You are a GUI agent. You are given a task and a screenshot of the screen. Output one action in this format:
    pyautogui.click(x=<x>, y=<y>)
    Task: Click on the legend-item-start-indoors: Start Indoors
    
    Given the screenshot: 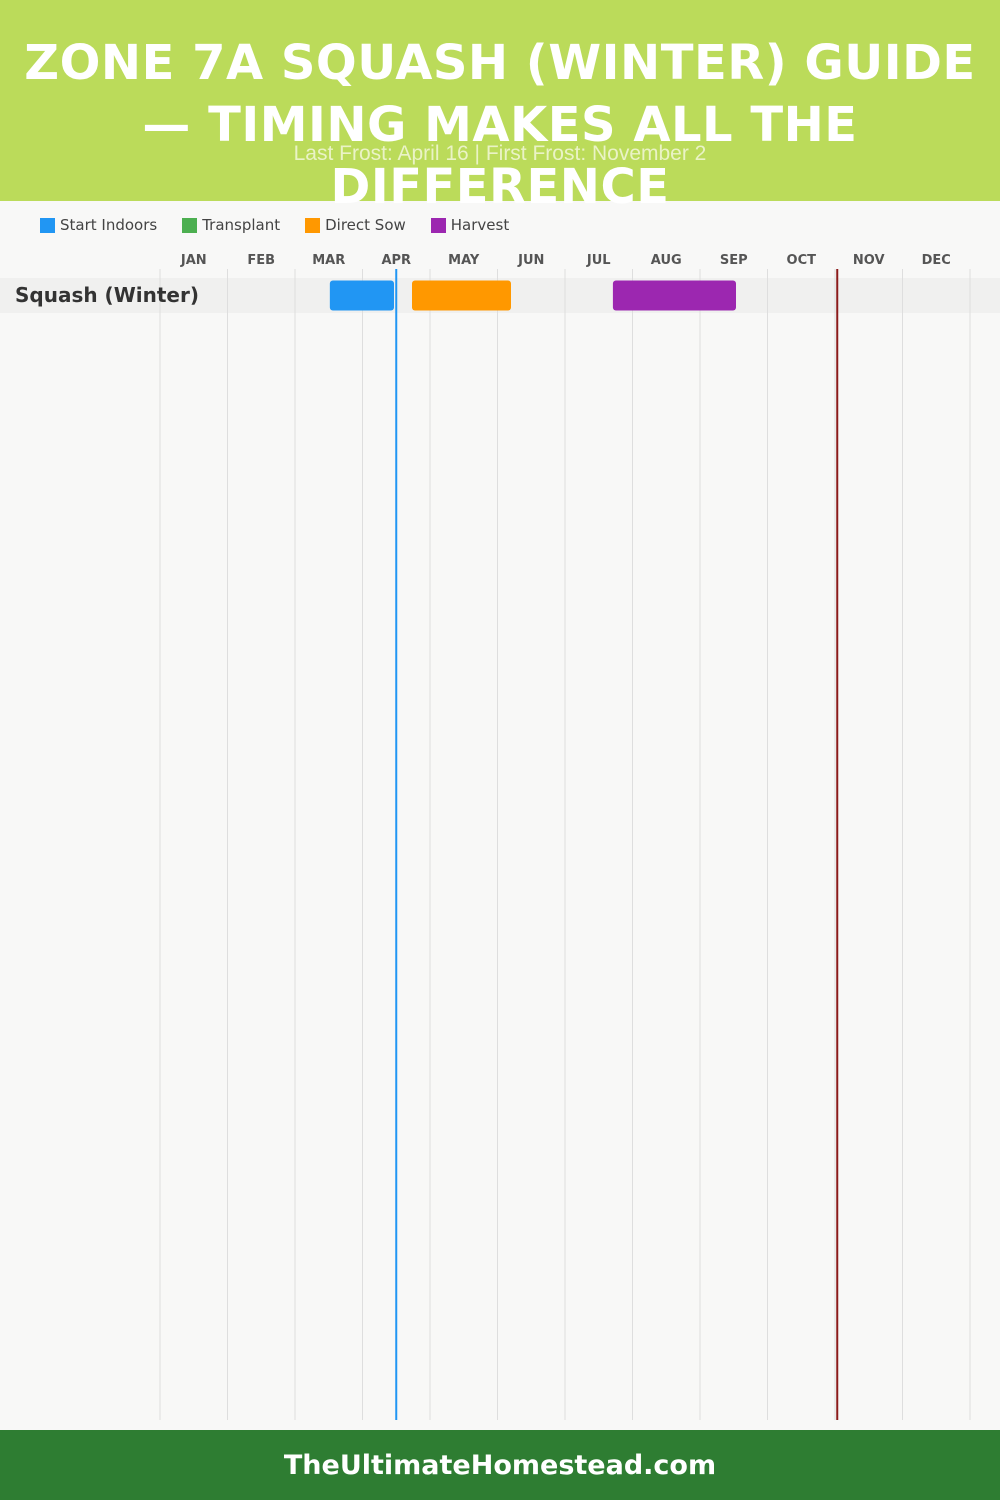 What is the action you would take?
    pyautogui.click(x=98, y=225)
    